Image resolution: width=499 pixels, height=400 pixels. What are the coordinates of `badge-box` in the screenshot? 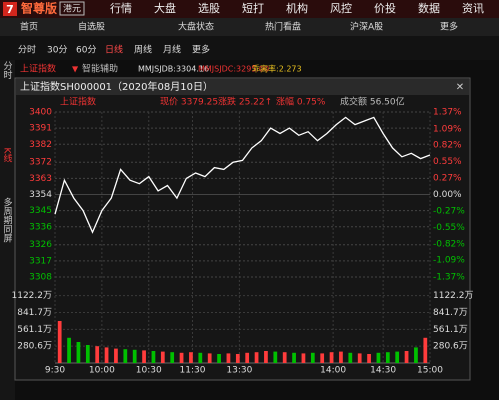 It's located at (72, 8).